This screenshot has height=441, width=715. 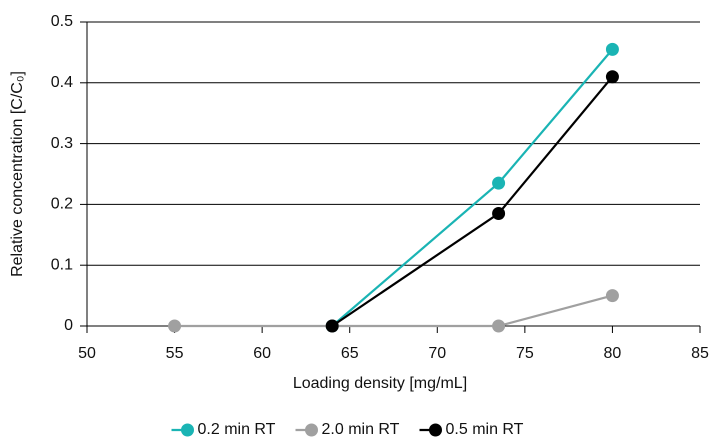 I want to click on legend-label: 0.2 min RT, so click(x=237, y=429).